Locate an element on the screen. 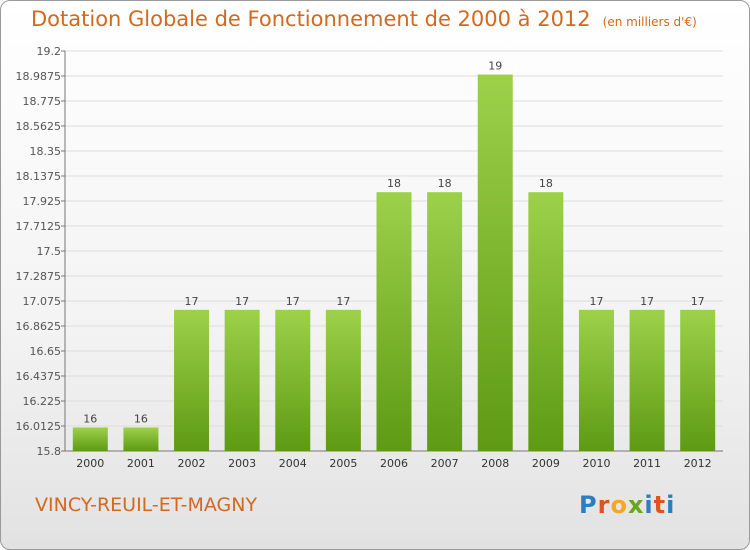 This screenshot has width=750, height=550. logo-letter: t is located at coordinates (660, 505).